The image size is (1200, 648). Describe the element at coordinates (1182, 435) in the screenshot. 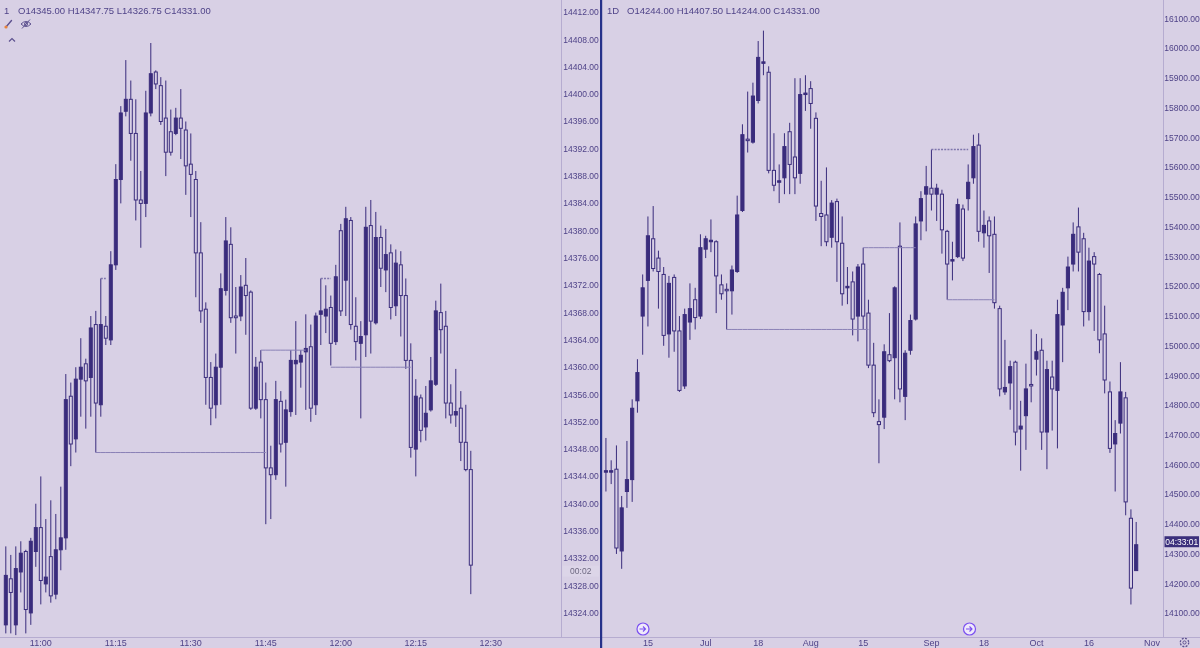

I see `y-tick-label: 14700.00` at that location.